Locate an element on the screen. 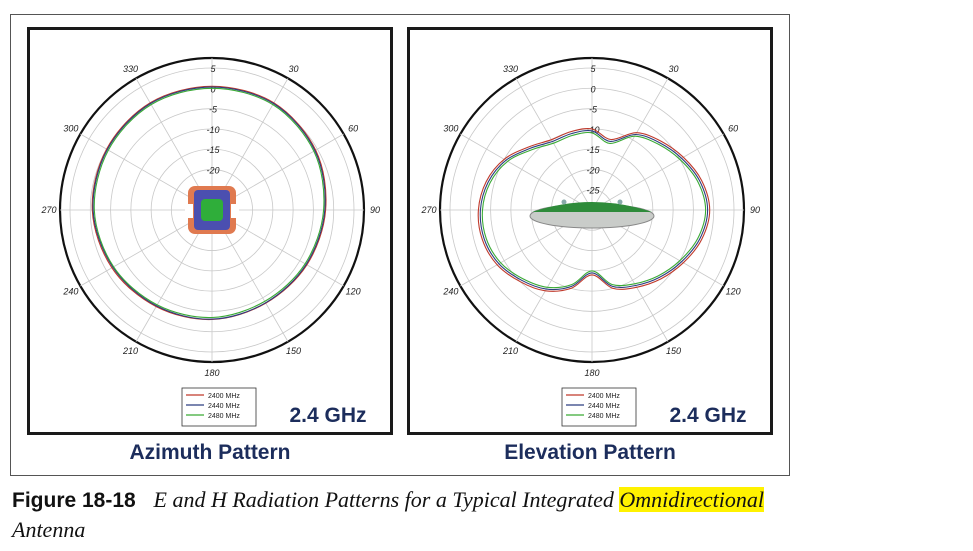 This screenshot has height=551, width=973. radial-tick-label: -25 is located at coordinates (593, 191).